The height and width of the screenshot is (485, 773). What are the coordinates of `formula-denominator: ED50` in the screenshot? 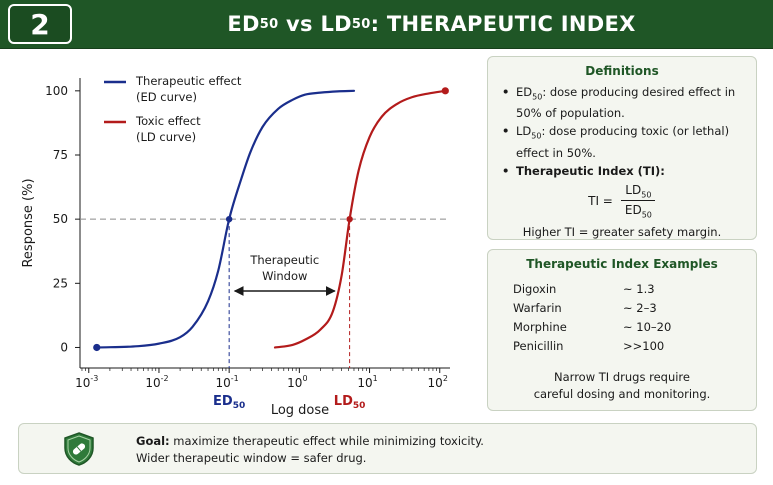 It's located at (638, 210).